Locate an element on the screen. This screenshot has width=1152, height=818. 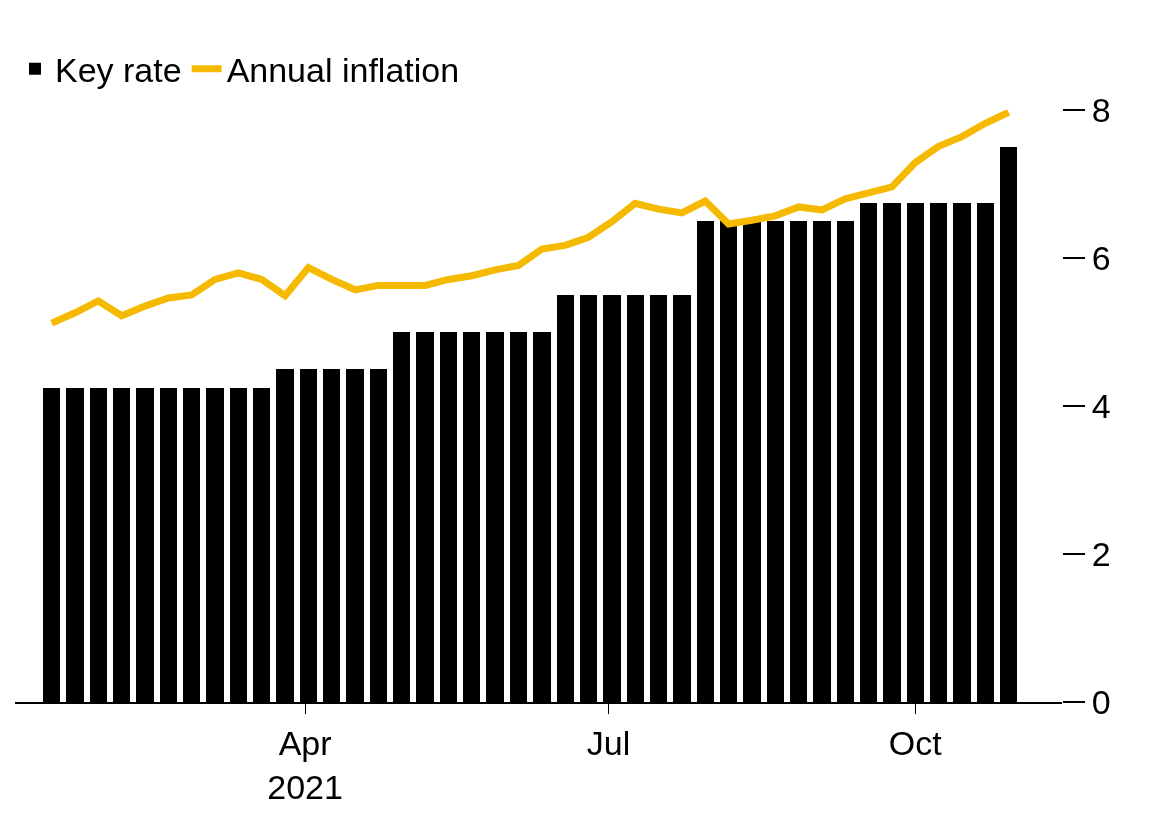
y-tick-label: 4 is located at coordinates (1101, 405).